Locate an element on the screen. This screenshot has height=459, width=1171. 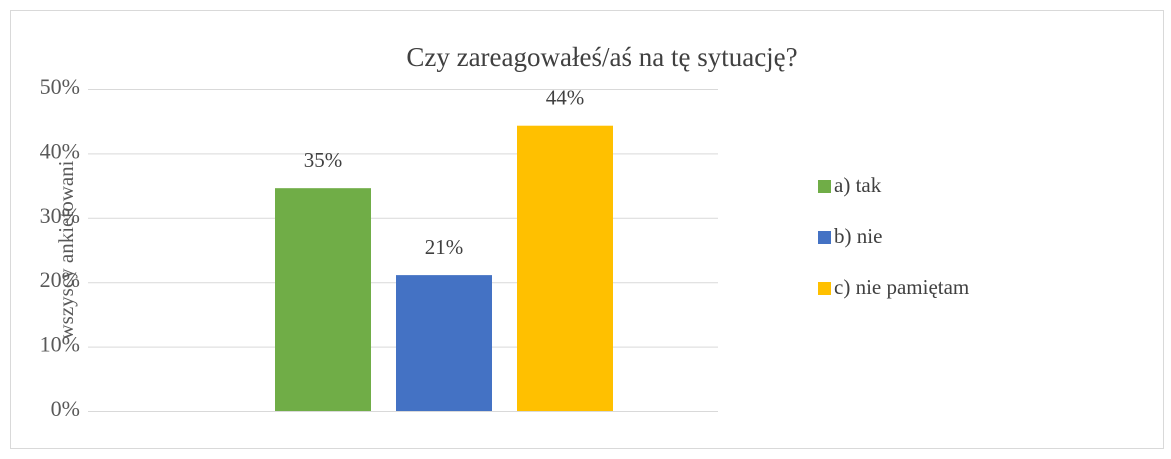
y-tick-label: 50% is located at coordinates (60, 86).